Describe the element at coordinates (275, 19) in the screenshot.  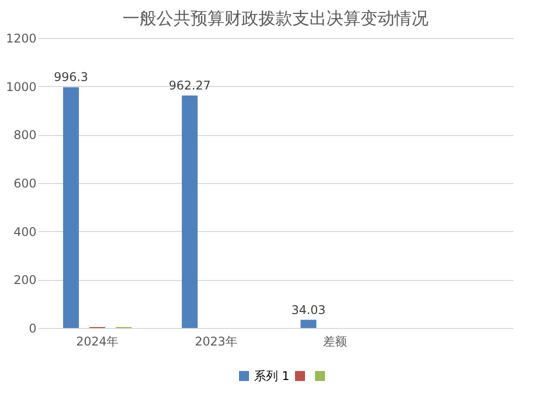
I see `chart-title: 一般公共预算财政拨款支出决算变动情况` at that location.